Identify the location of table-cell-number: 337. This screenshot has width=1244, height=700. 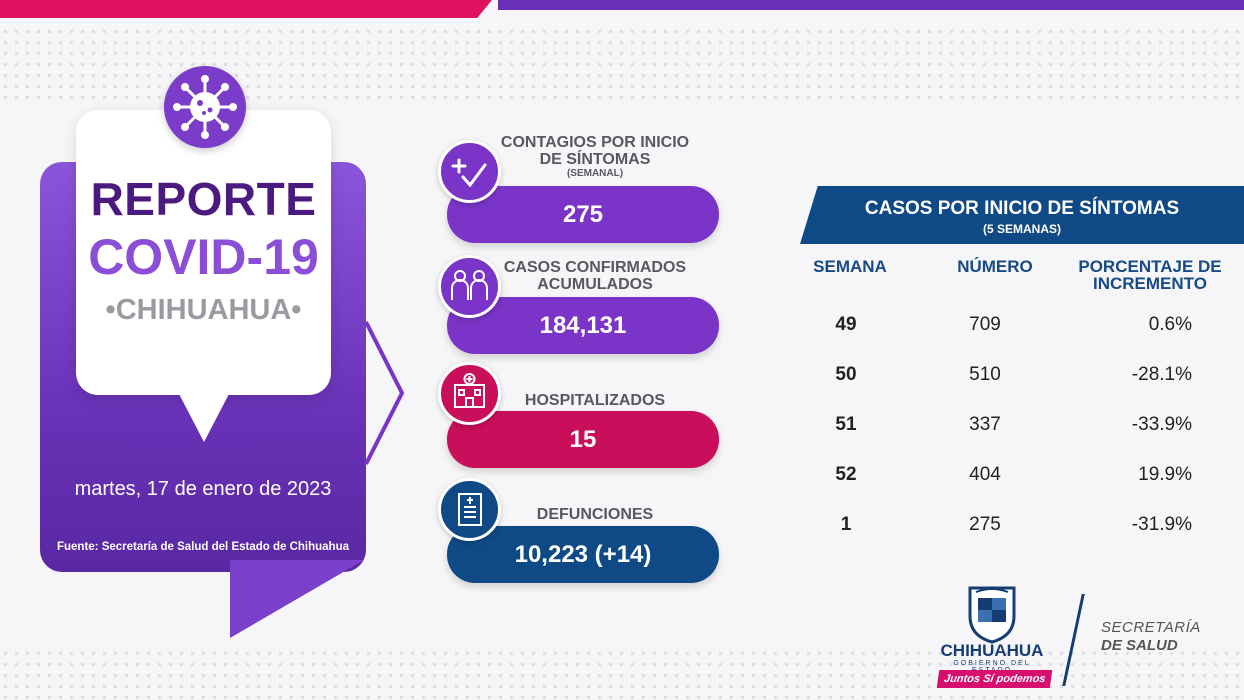
(985, 424).